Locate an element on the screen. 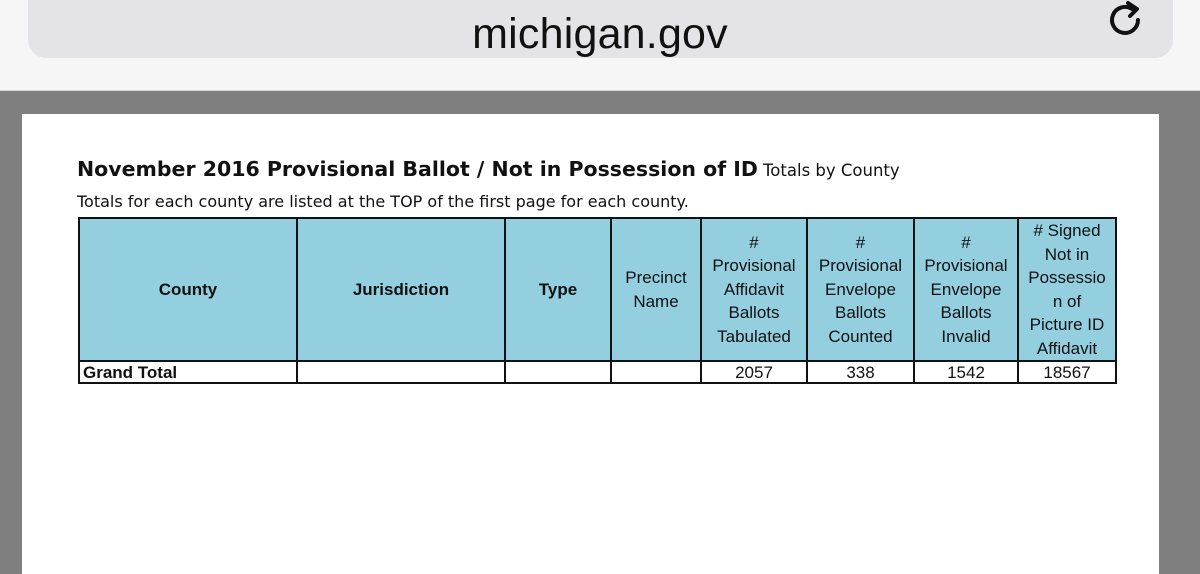 This screenshot has width=1200, height=574. header-label: Jurisdiction is located at coordinates (401, 289).